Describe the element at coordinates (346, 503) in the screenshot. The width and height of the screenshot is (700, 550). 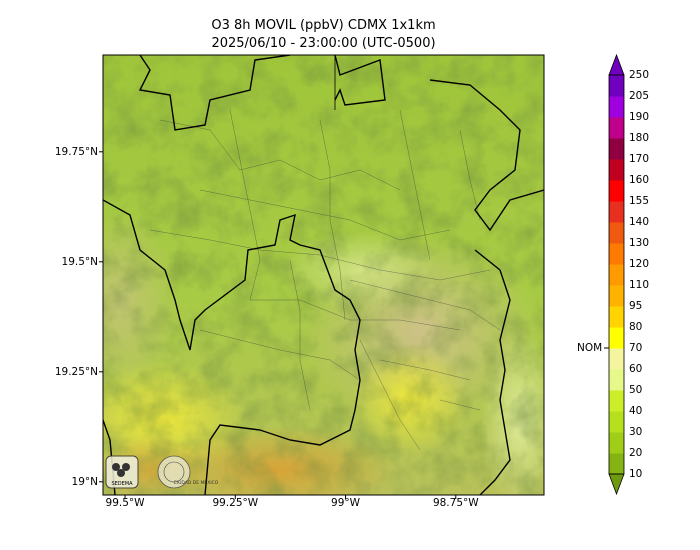
I see `lon-tick-label: 99°W` at that location.